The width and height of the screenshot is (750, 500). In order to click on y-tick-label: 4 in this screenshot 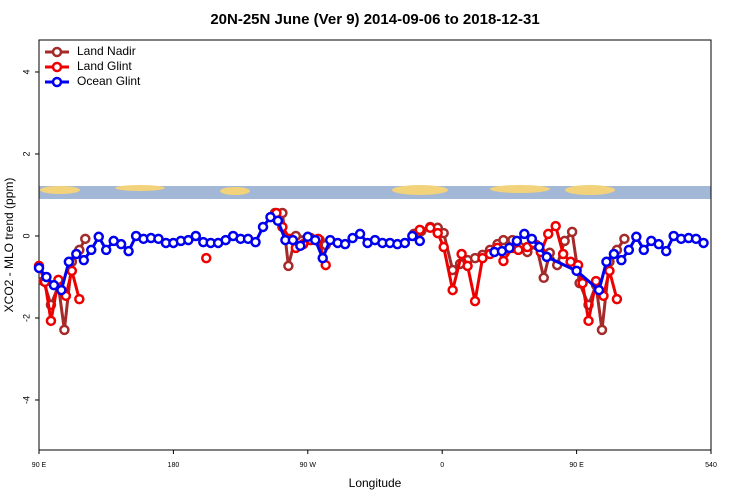, I will do `click(26, 71)`.